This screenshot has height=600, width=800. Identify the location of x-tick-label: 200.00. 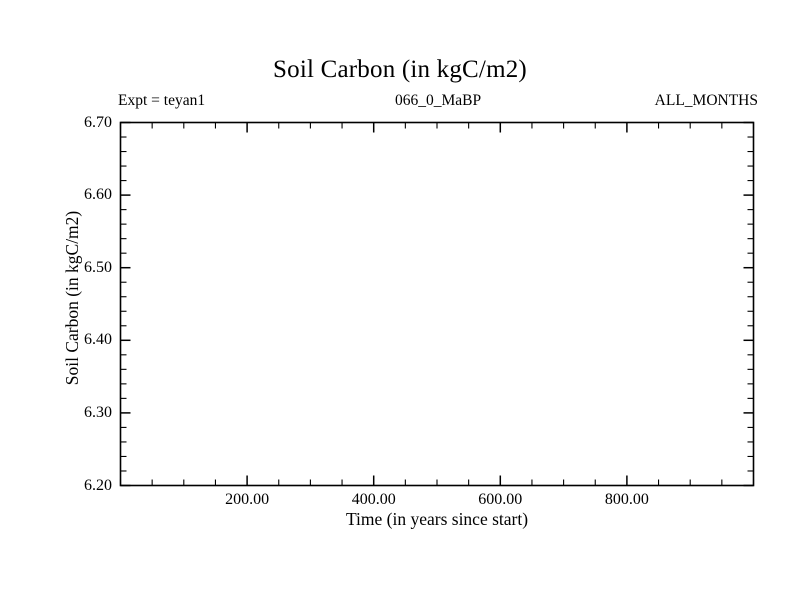
(247, 499).